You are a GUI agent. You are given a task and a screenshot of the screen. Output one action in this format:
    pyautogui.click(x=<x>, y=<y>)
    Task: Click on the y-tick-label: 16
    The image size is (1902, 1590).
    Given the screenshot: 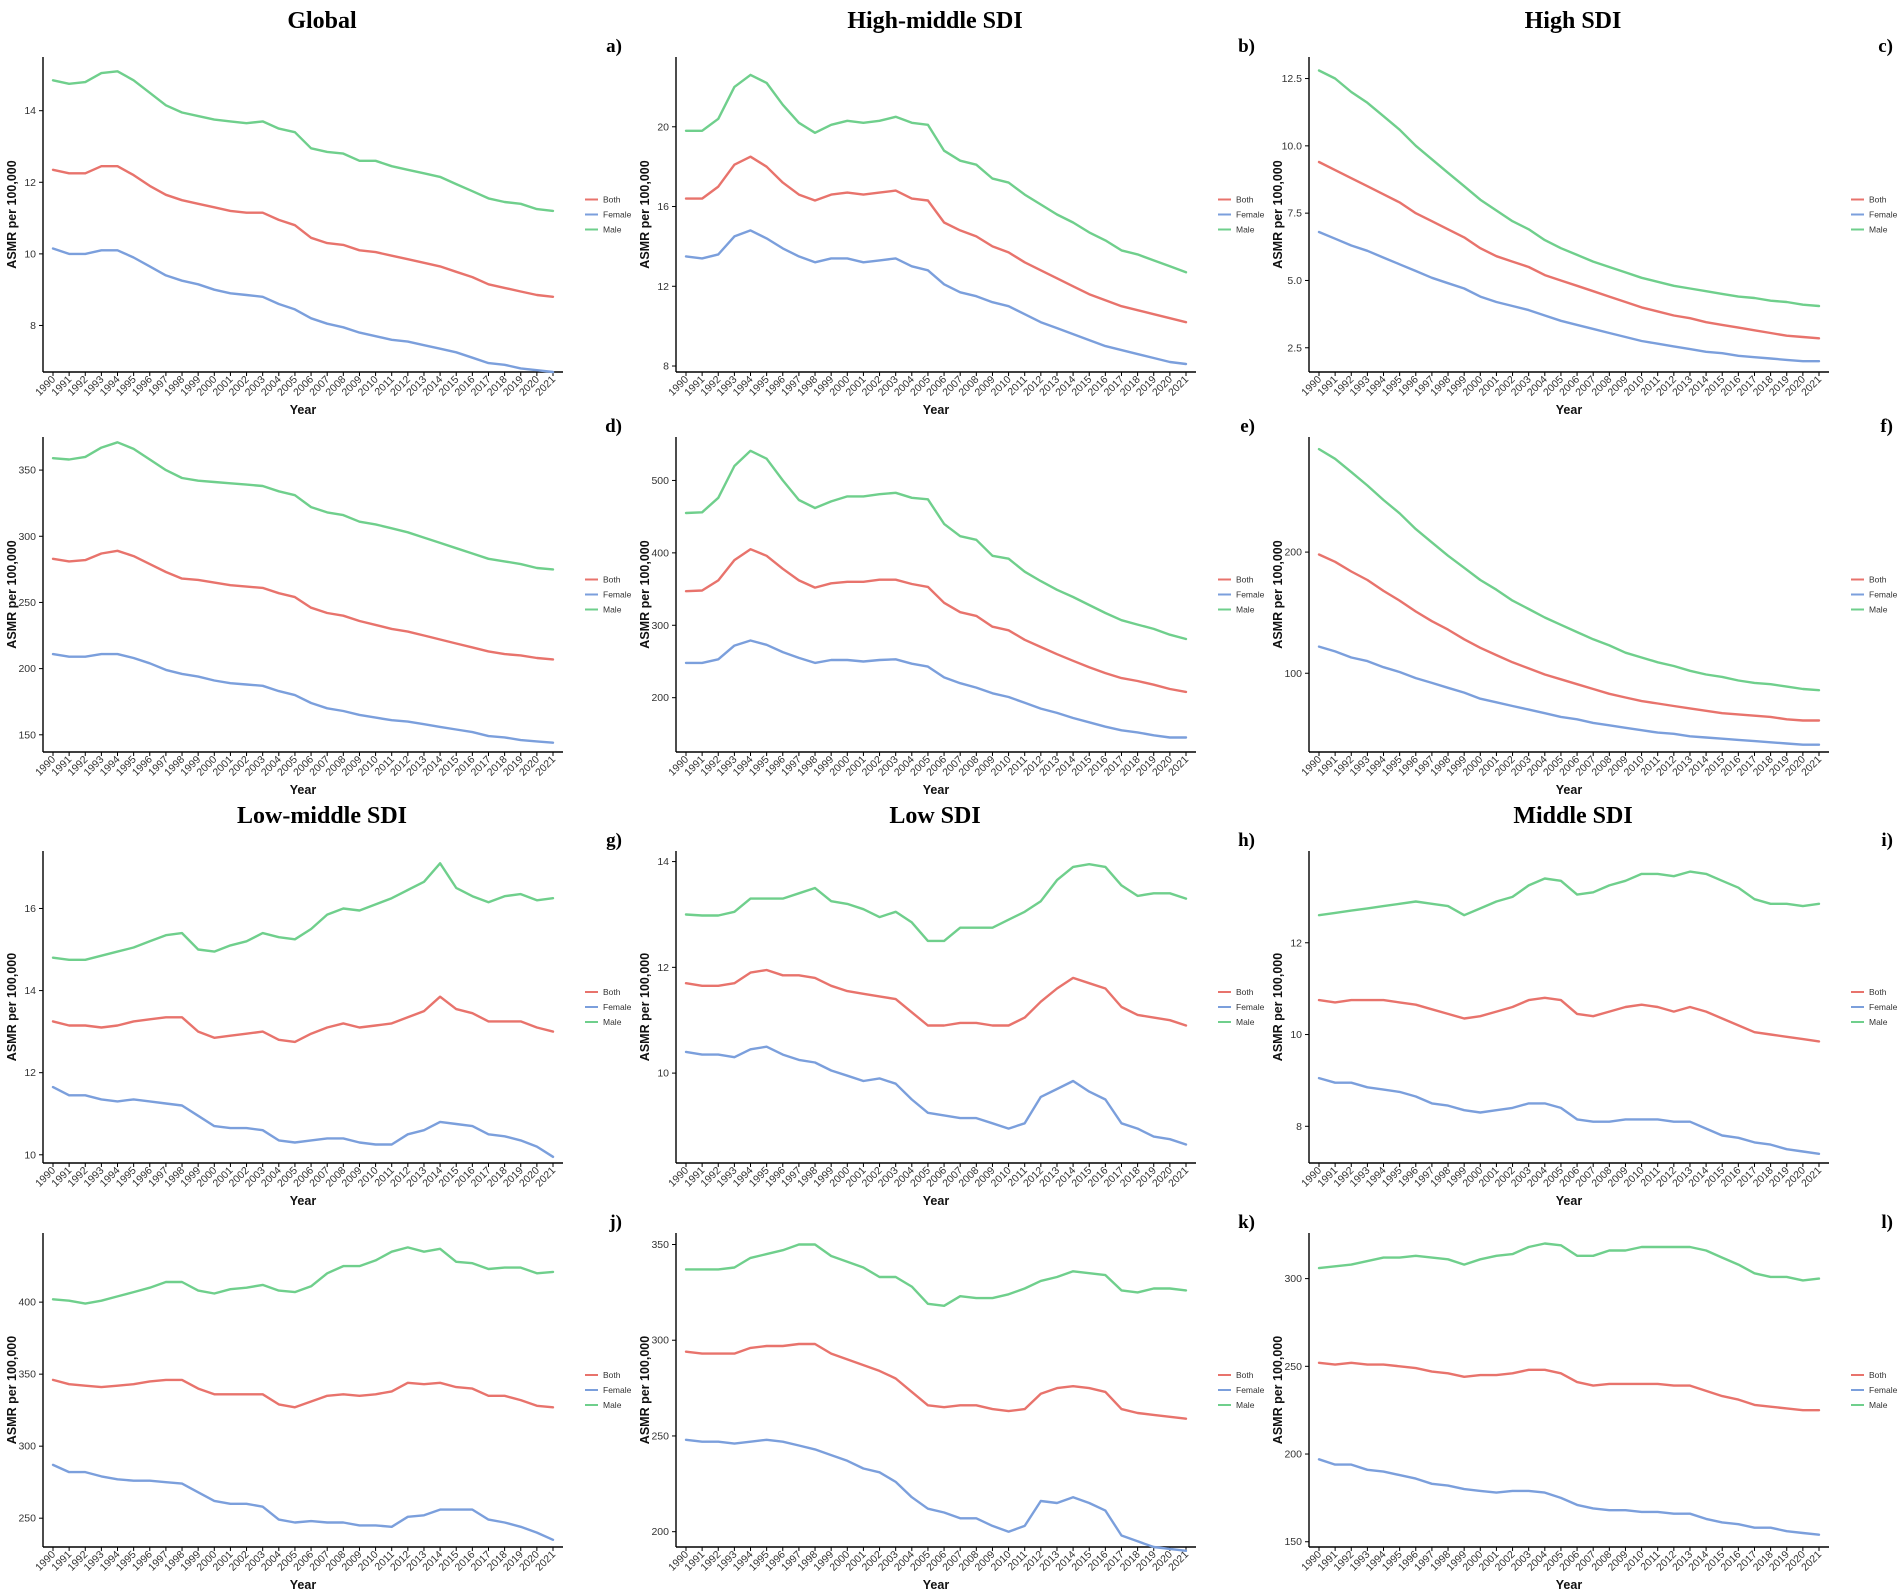 What is the action you would take?
    pyautogui.click(x=30, y=909)
    